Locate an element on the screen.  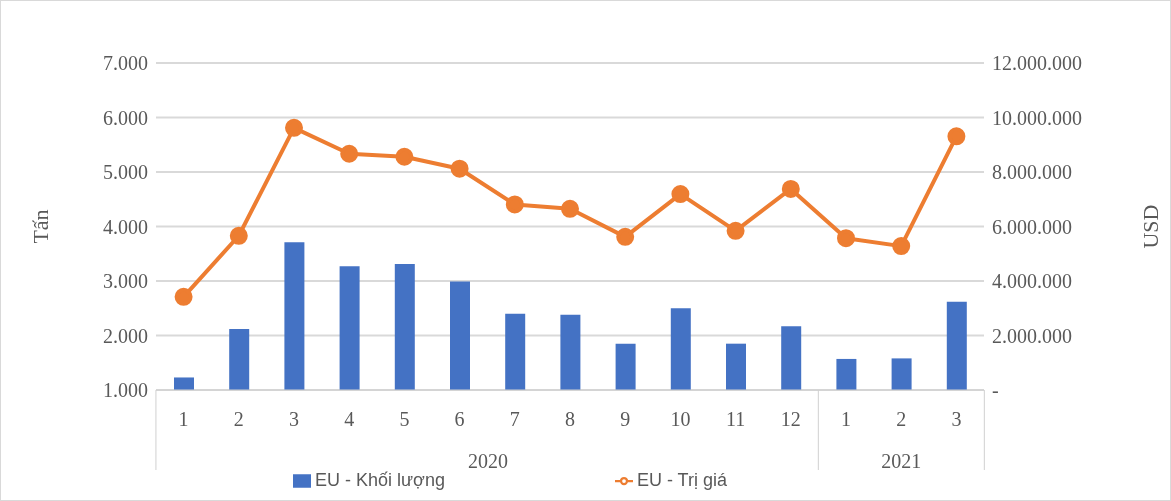
y-tick-label: 2.000 is located at coordinates (125, 335).